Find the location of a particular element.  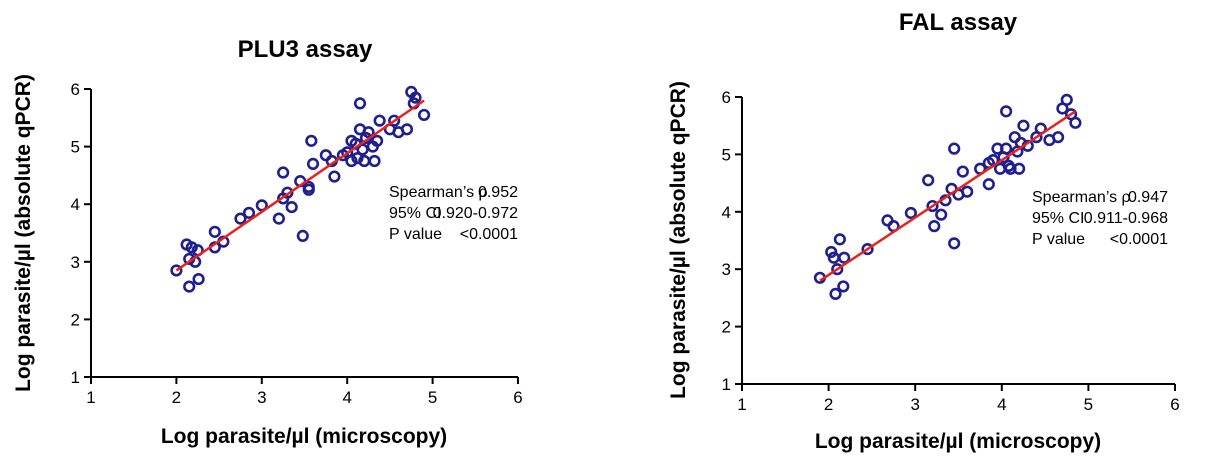

stat-value: 0.911-0.968 is located at coordinates (1126, 218).